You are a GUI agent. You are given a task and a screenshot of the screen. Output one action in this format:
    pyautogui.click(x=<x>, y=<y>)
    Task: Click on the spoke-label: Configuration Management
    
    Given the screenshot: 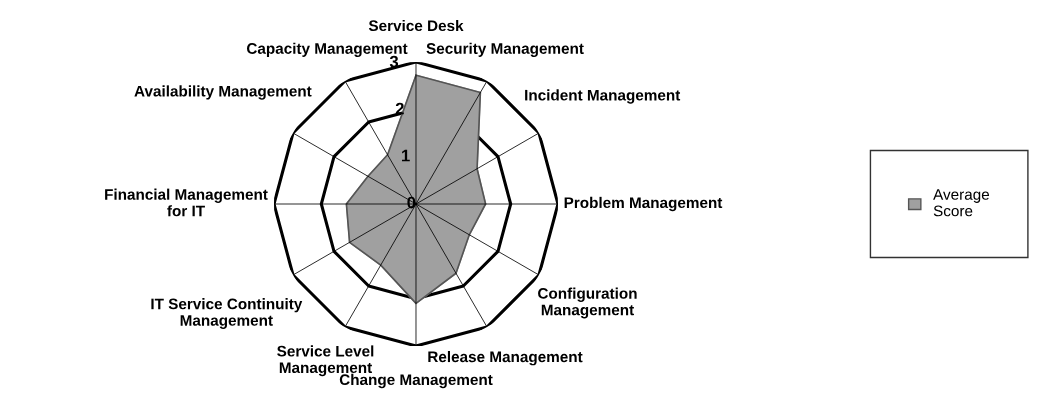 What is the action you would take?
    pyautogui.click(x=587, y=303)
    